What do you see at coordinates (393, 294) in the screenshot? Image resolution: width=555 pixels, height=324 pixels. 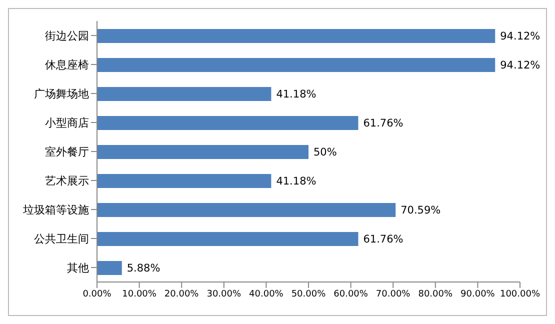 I see `x-tick-label: 70.00%` at bounding box center [393, 294].